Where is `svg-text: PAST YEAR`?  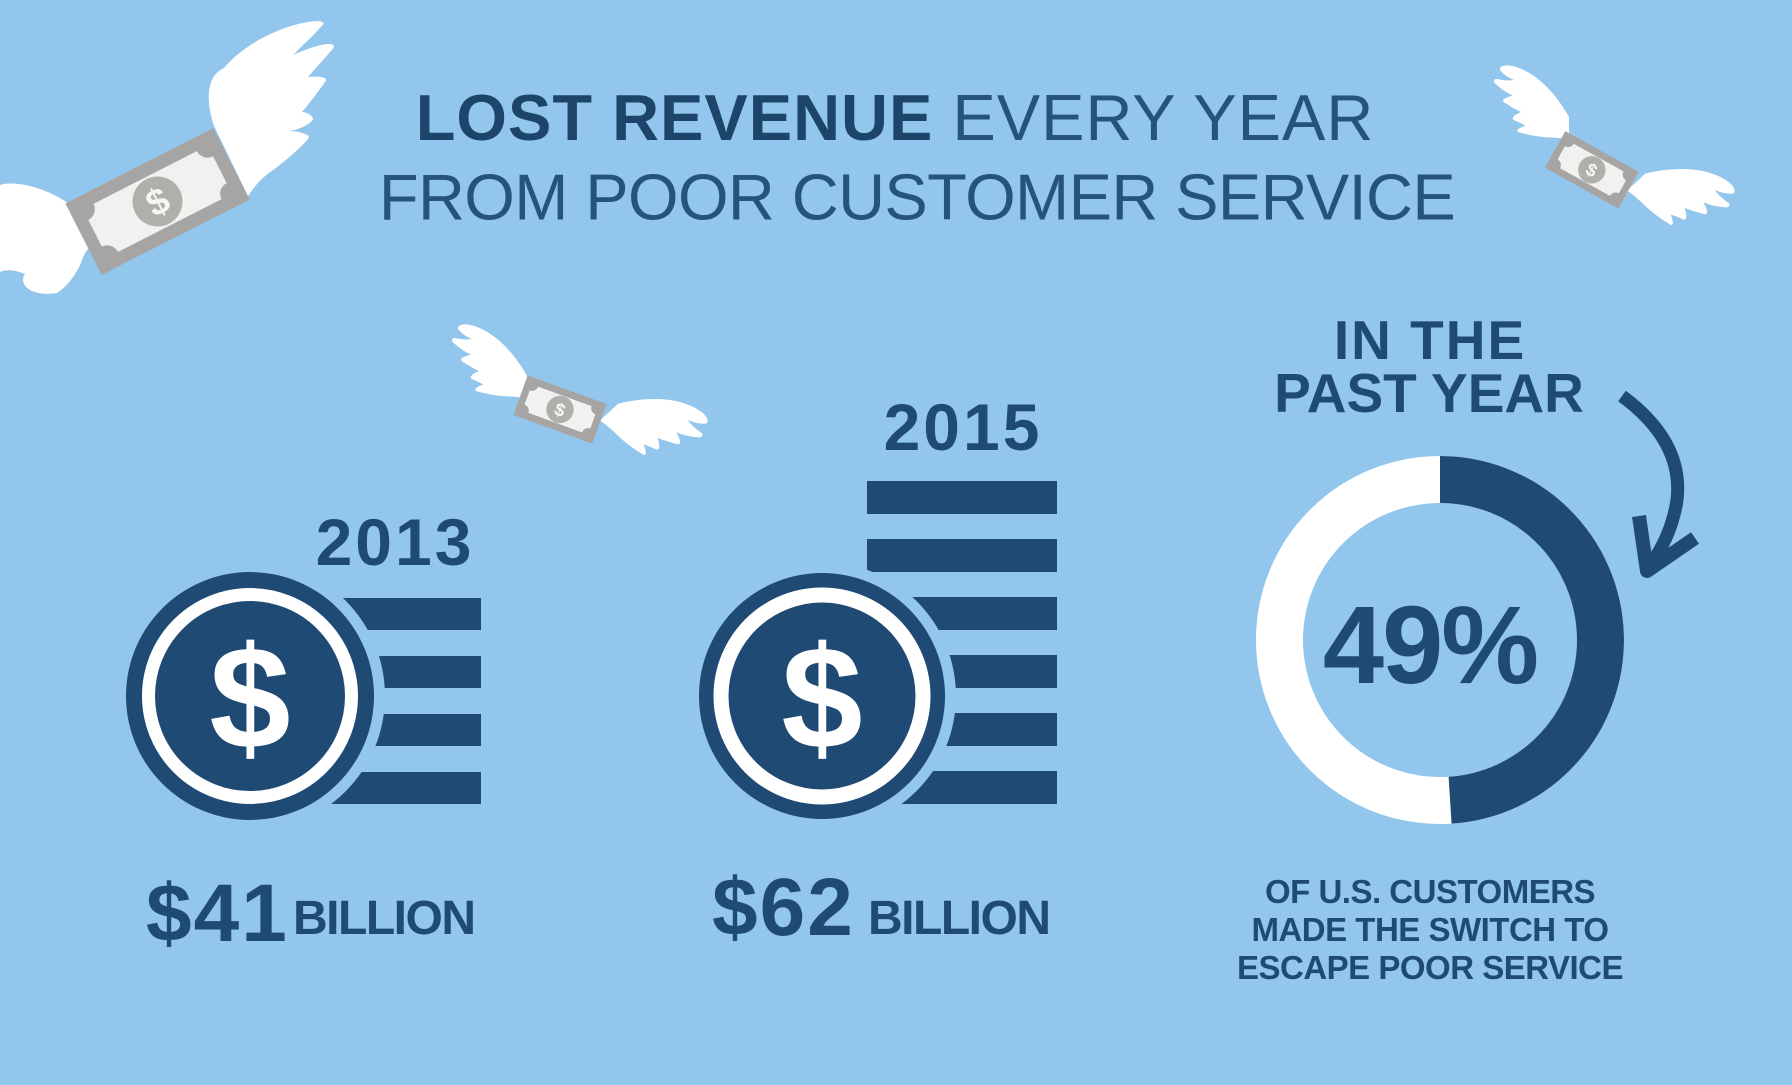
svg-text: PAST YEAR is located at coordinates (1429, 393).